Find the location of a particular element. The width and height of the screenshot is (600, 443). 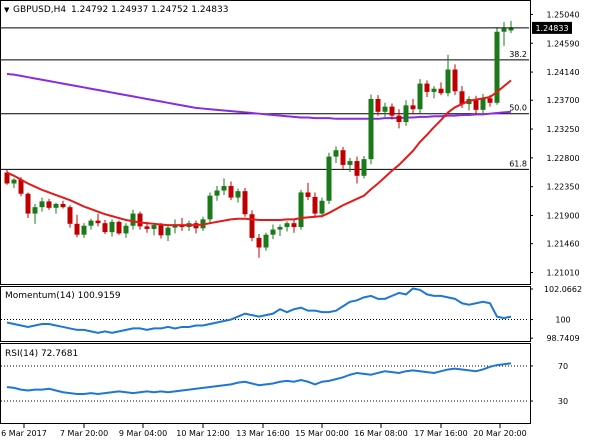

fib-level-label: 61.8 is located at coordinates (518, 163).